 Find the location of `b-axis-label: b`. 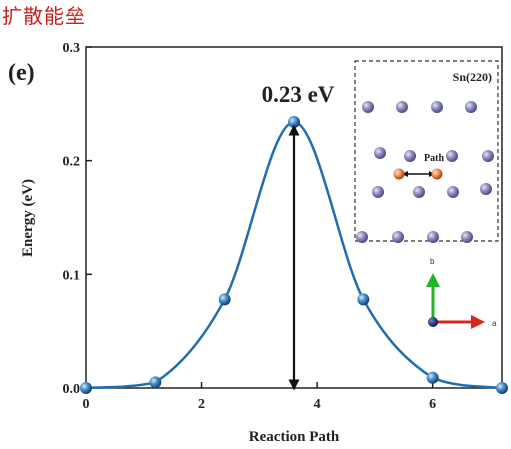

b-axis-label: b is located at coordinates (432, 261).